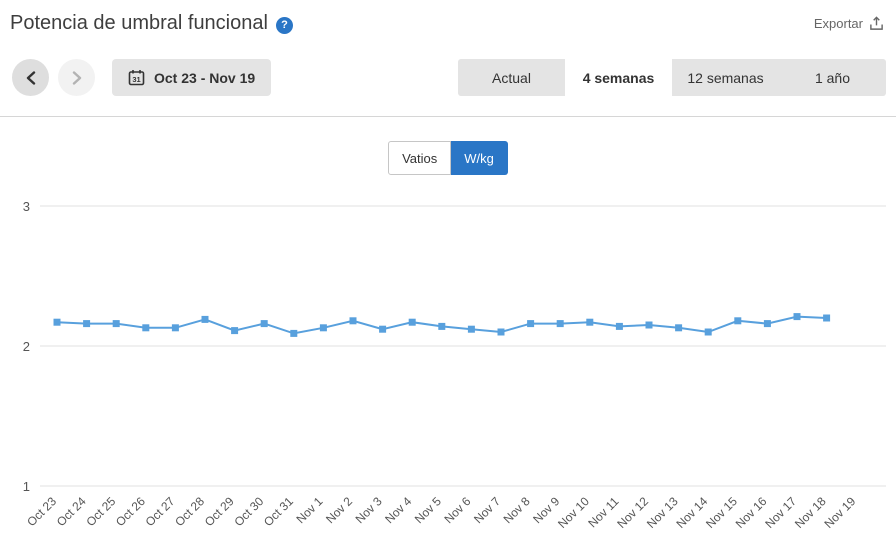 The width and height of the screenshot is (896, 560). I want to click on help-icon: ?, so click(284, 25).